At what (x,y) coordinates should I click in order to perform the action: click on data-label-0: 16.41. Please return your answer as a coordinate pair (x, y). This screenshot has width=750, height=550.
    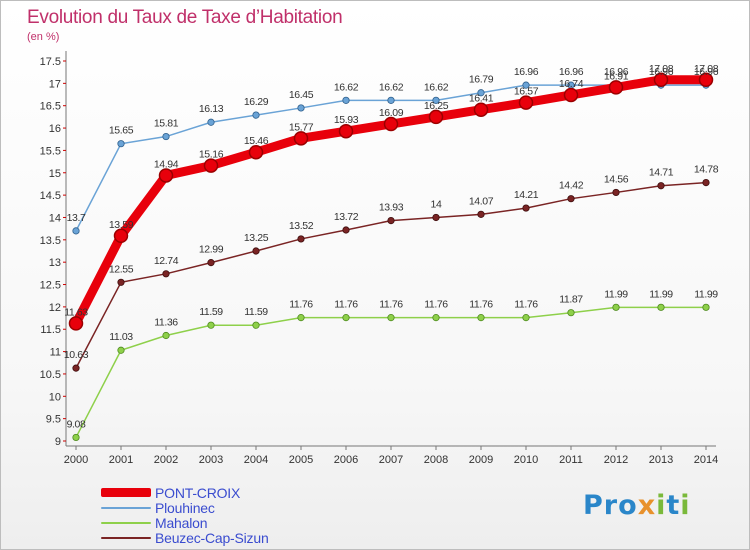
    Looking at the image, I should click on (481, 99).